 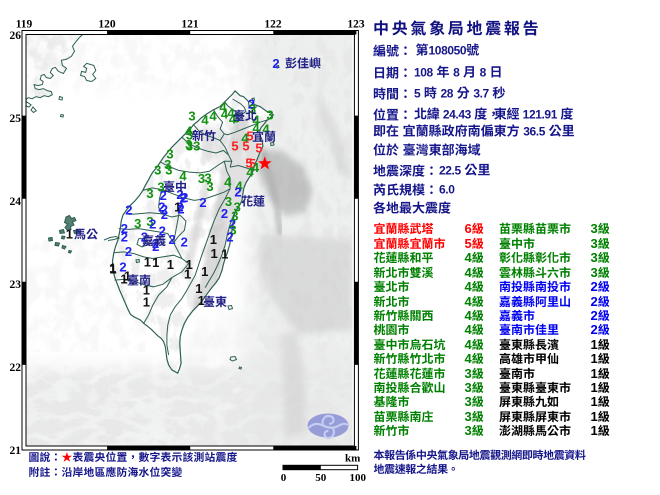 What do you see at coordinates (245, 115) in the screenshot?
I see `svg-text: 臺北` at bounding box center [245, 115].